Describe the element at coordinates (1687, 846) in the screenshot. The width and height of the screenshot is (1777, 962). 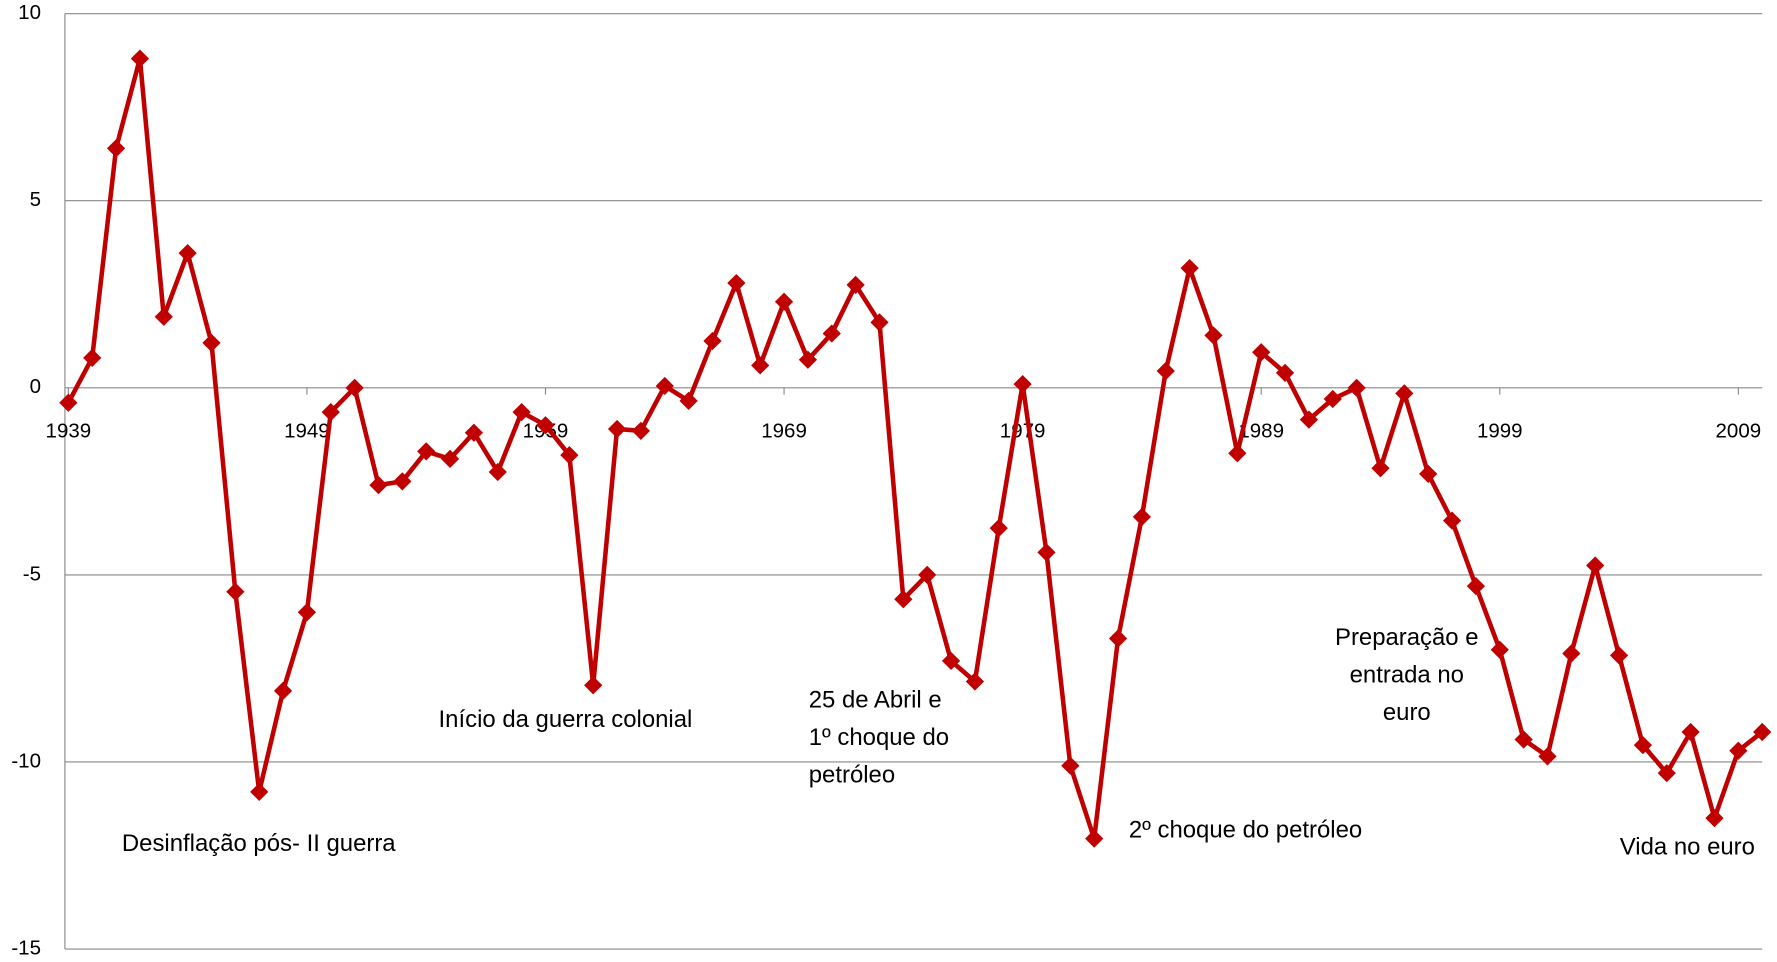
I see `annotation: Vida no euro` at that location.